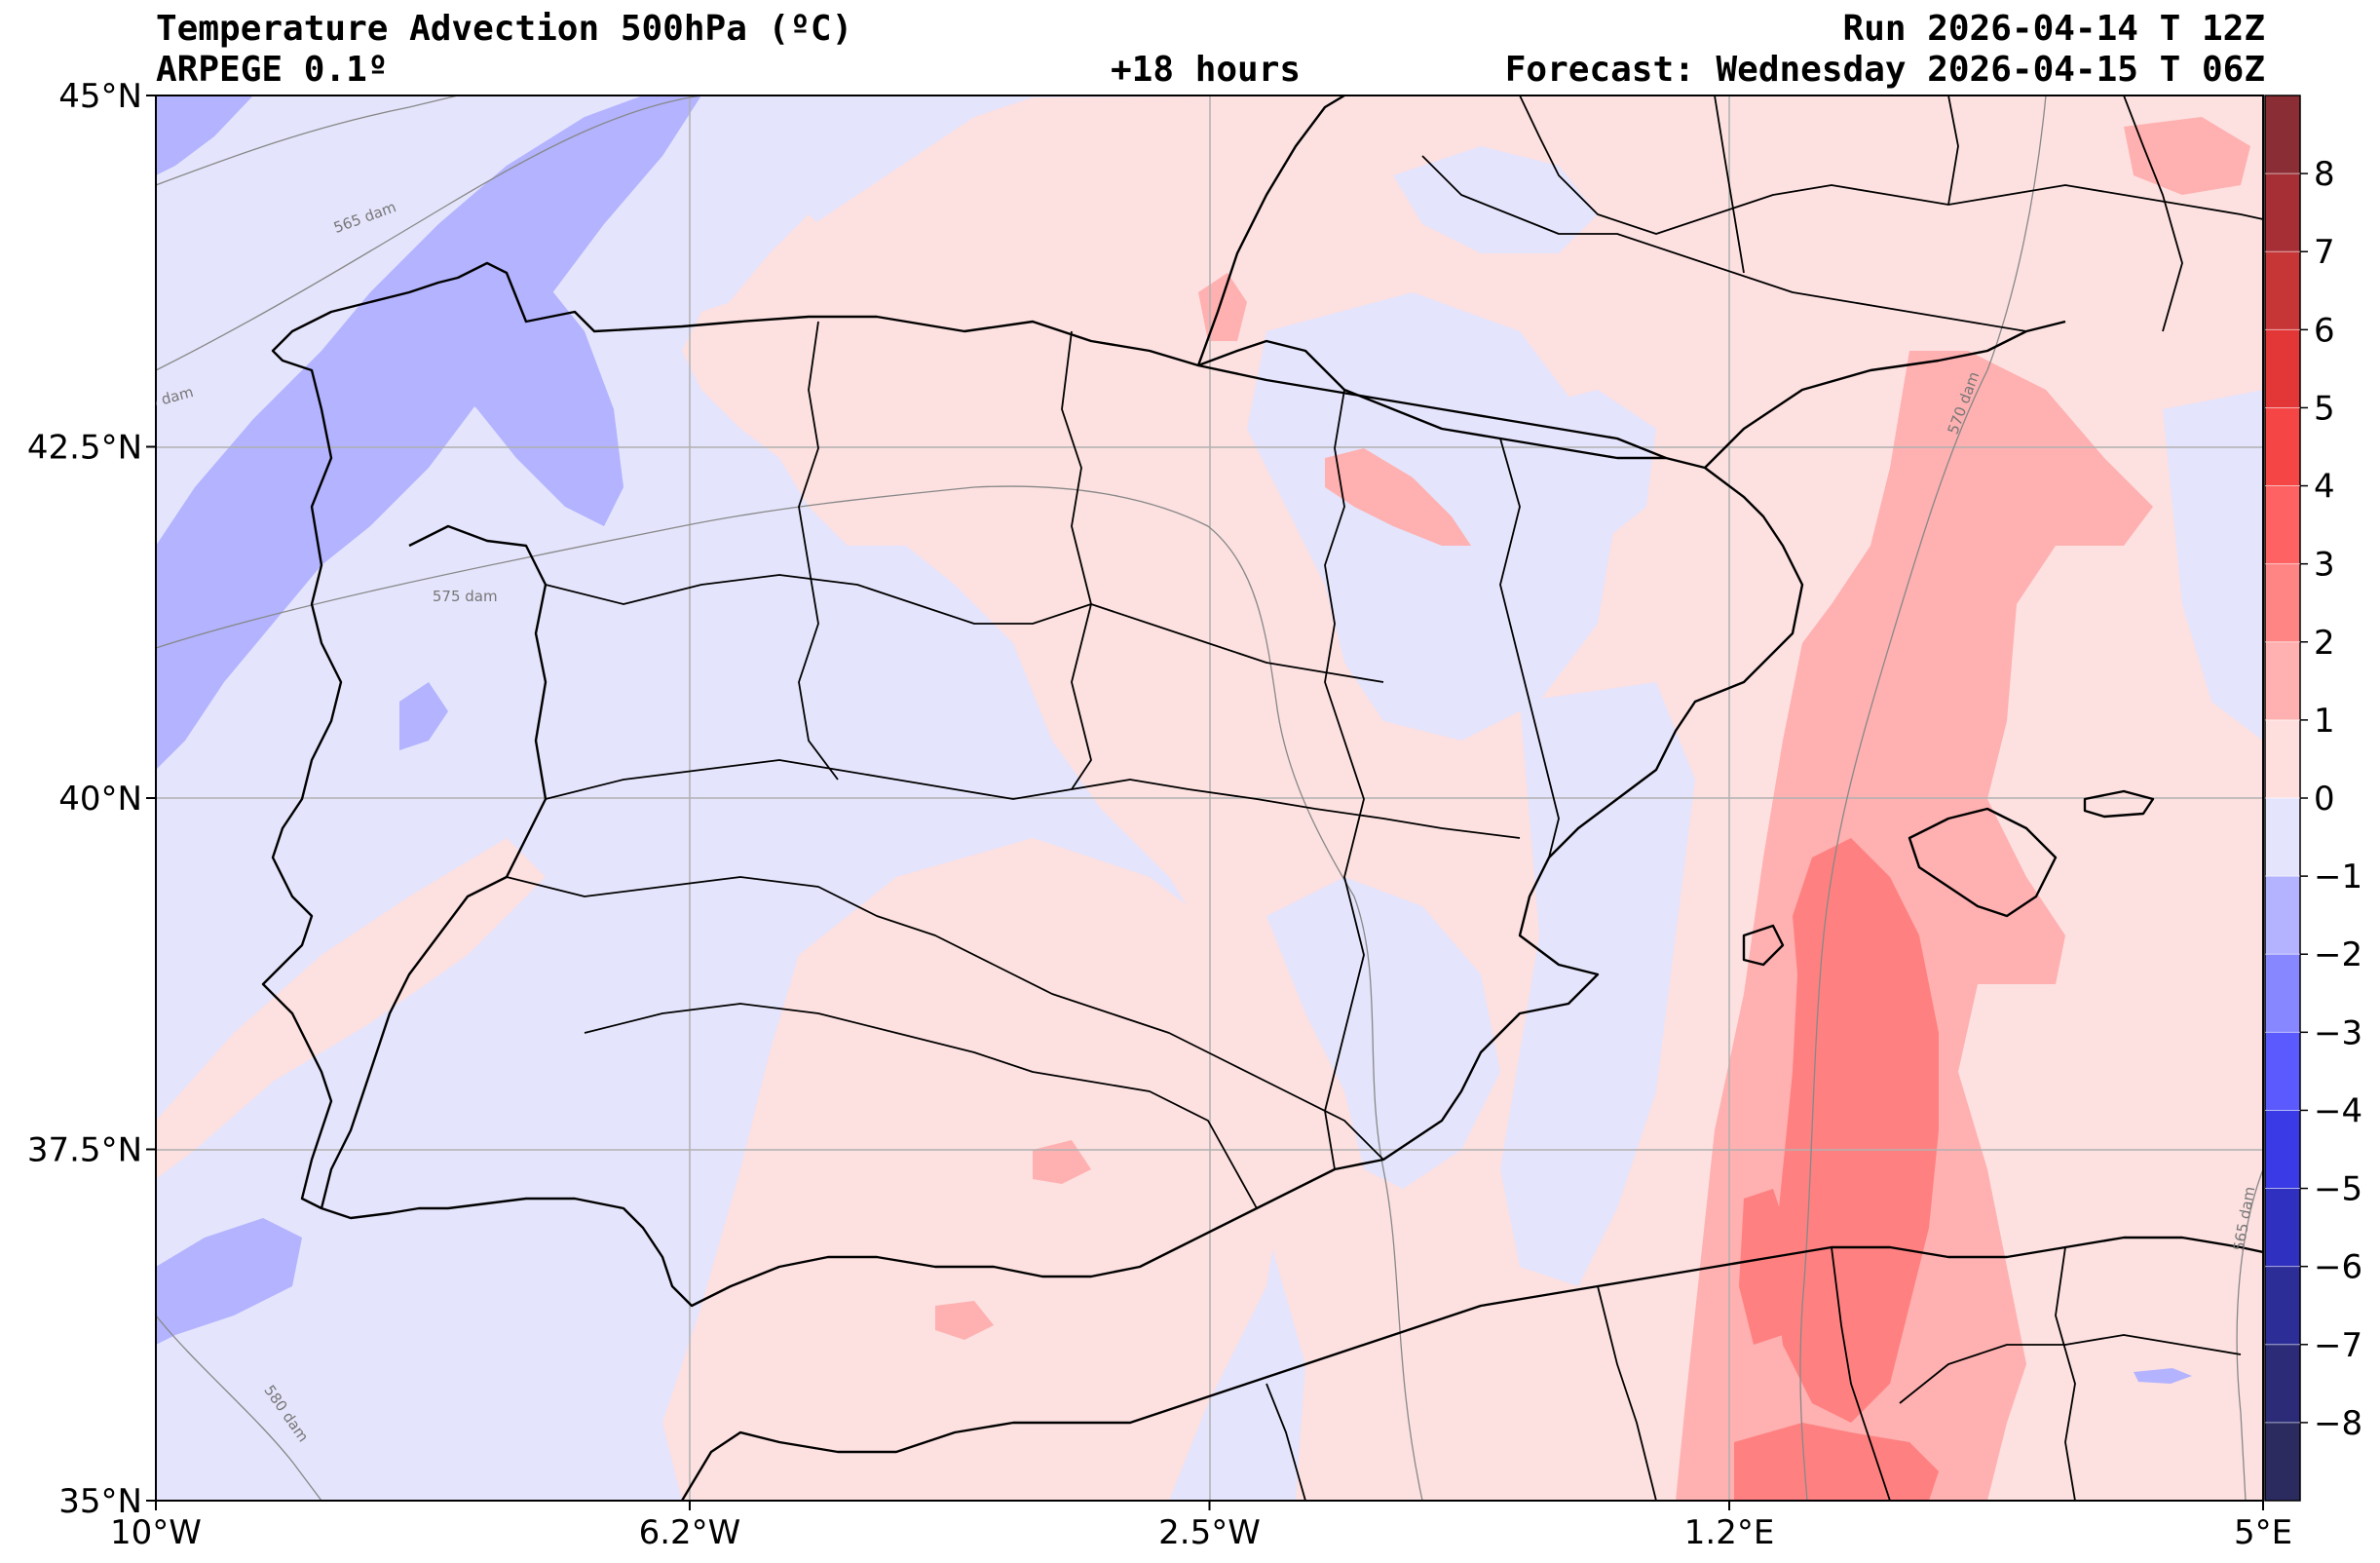  What do you see at coordinates (2324, 722) in the screenshot?
I see `colorbar-tick-label: 1` at bounding box center [2324, 722].